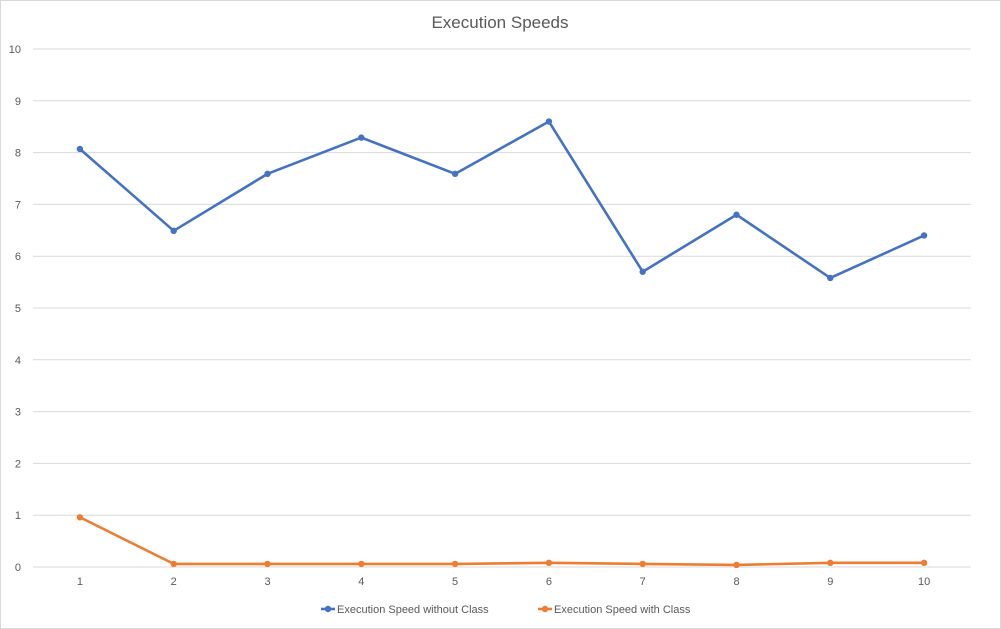 The width and height of the screenshot is (1001, 629). What do you see at coordinates (15, 50) in the screenshot?
I see `y-tick-label: 10` at bounding box center [15, 50].